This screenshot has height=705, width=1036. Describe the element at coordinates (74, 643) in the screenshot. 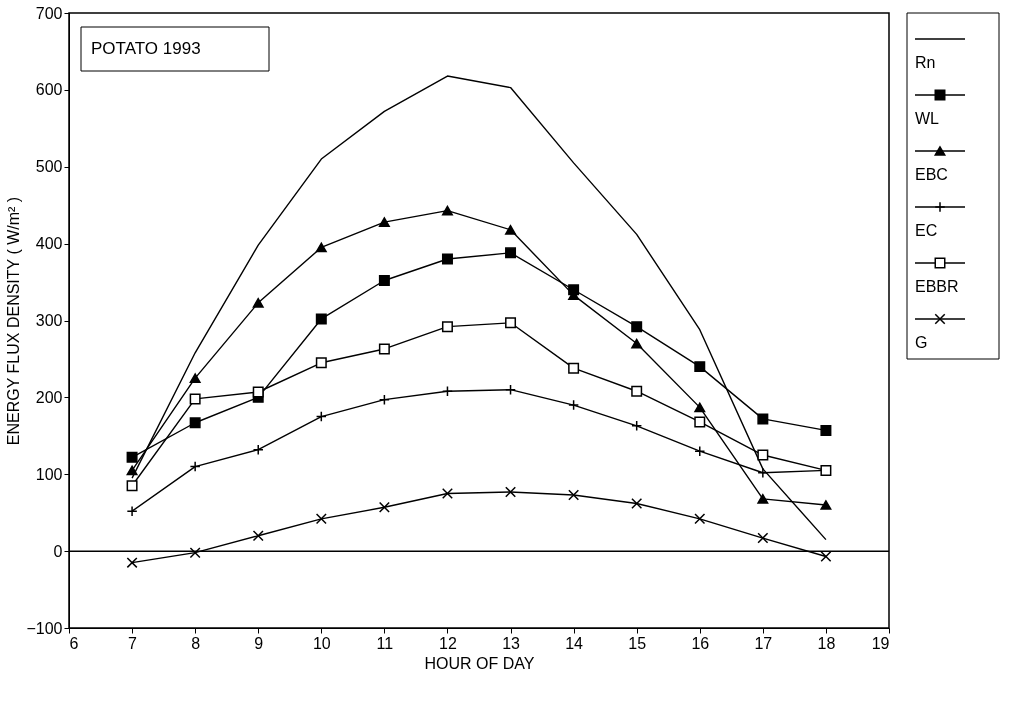

I see `x-tick-label: 6` at that location.